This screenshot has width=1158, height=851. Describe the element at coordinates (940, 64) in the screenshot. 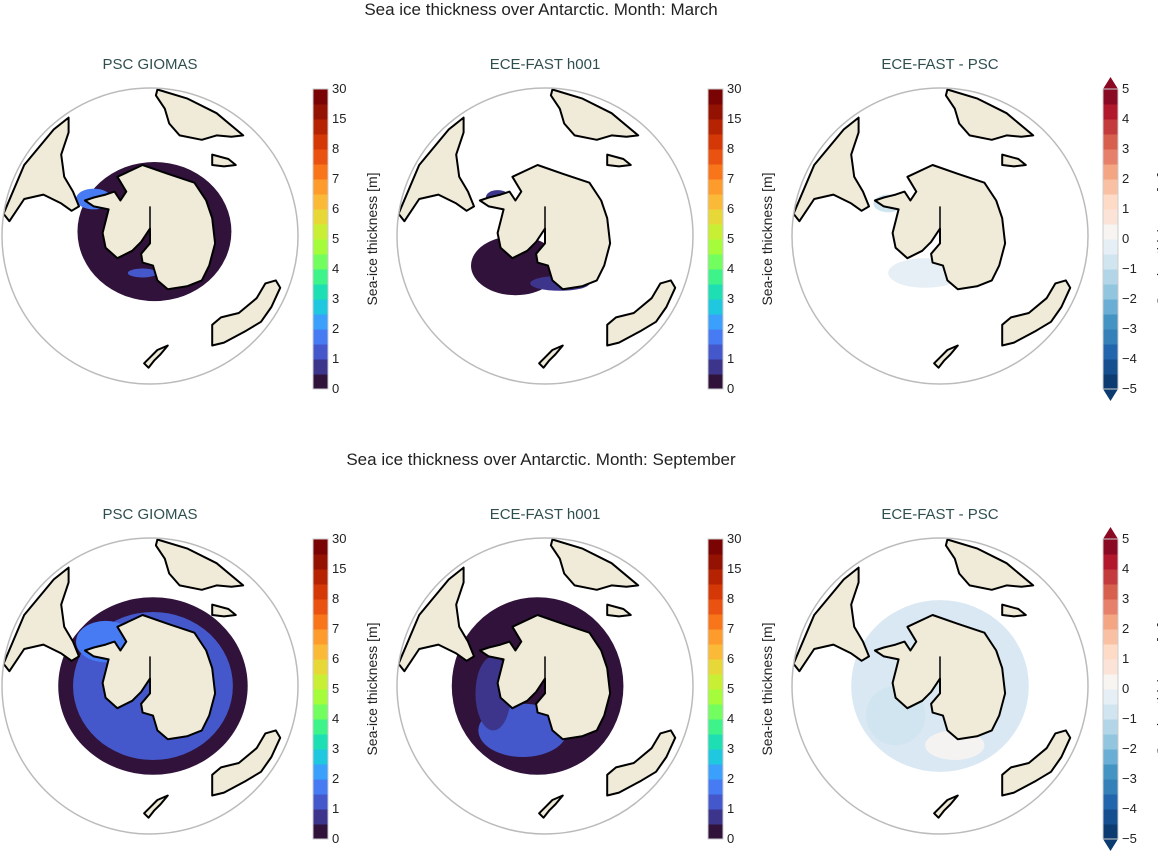

I see `panel-title: ECE-FAST - PSC` at that location.